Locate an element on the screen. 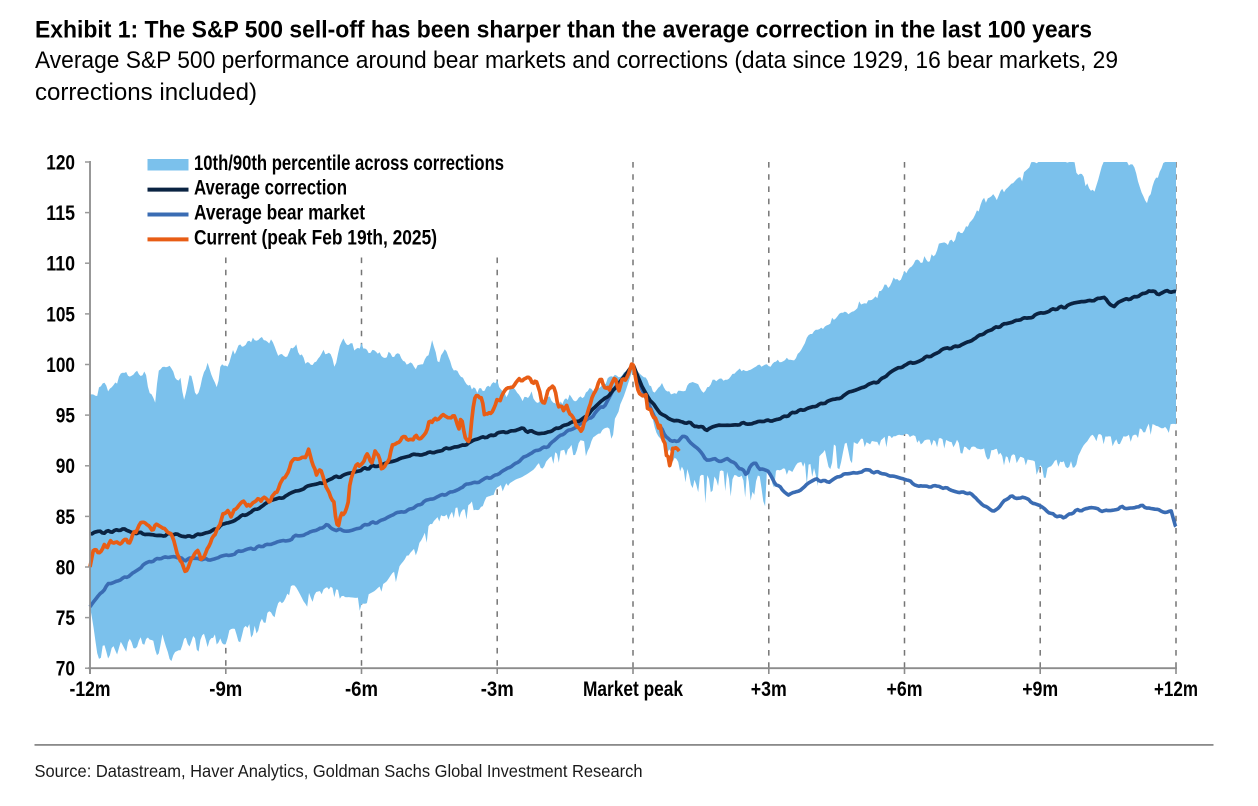 This screenshot has height=806, width=1258. svg-text: Current (peak Feb 19th, 2025) is located at coordinates (315, 238).